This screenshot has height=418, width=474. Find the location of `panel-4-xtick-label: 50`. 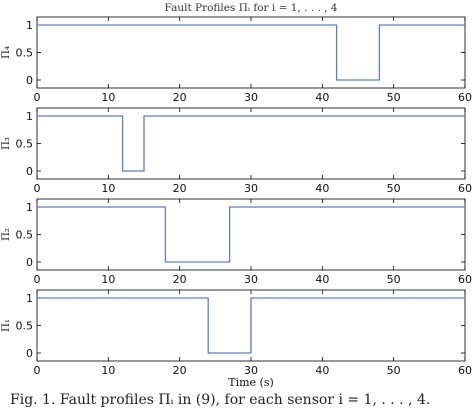

panel-4-xtick-label: 50 is located at coordinates (394, 370).